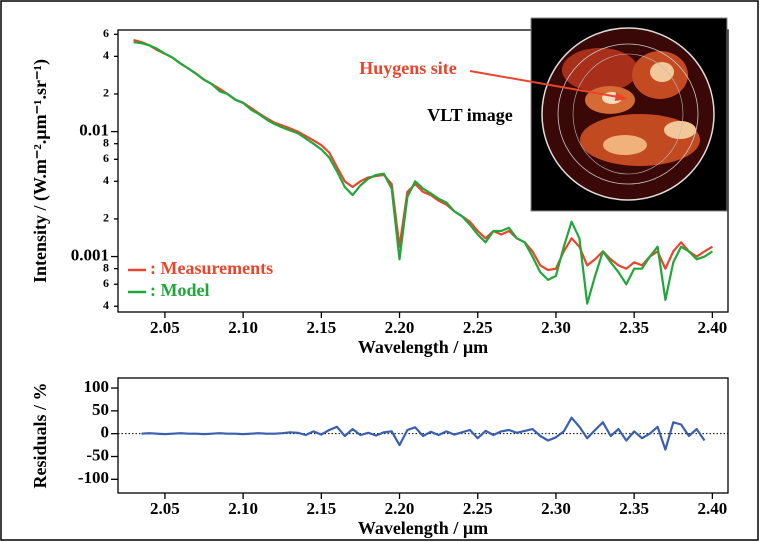 The height and width of the screenshot is (542, 760). What do you see at coordinates (40, 435) in the screenshot?
I see `y-axis-label: Residuals / %` at bounding box center [40, 435].